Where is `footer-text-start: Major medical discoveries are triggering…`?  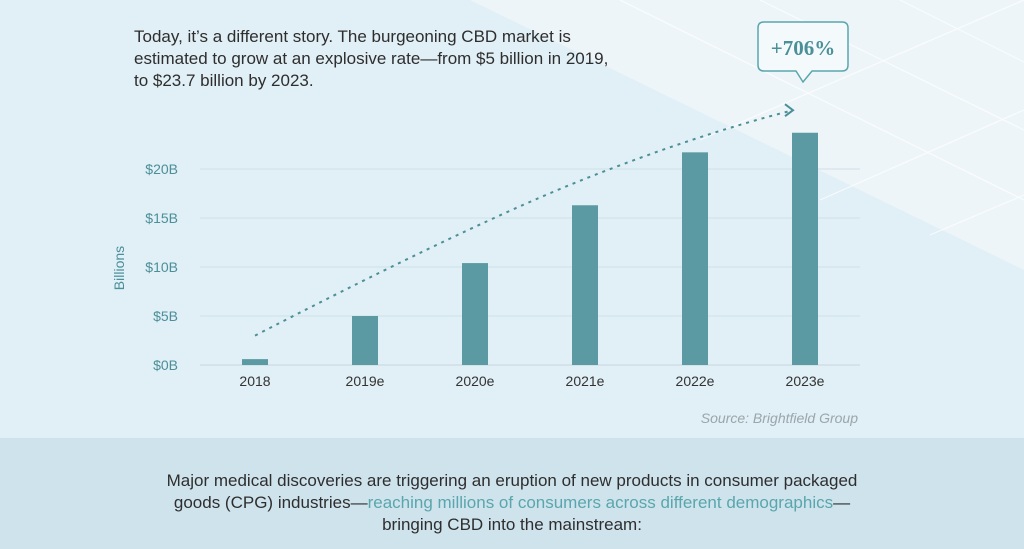 footer-text-start: Major medical discoveries are triggering… is located at coordinates (512, 491).